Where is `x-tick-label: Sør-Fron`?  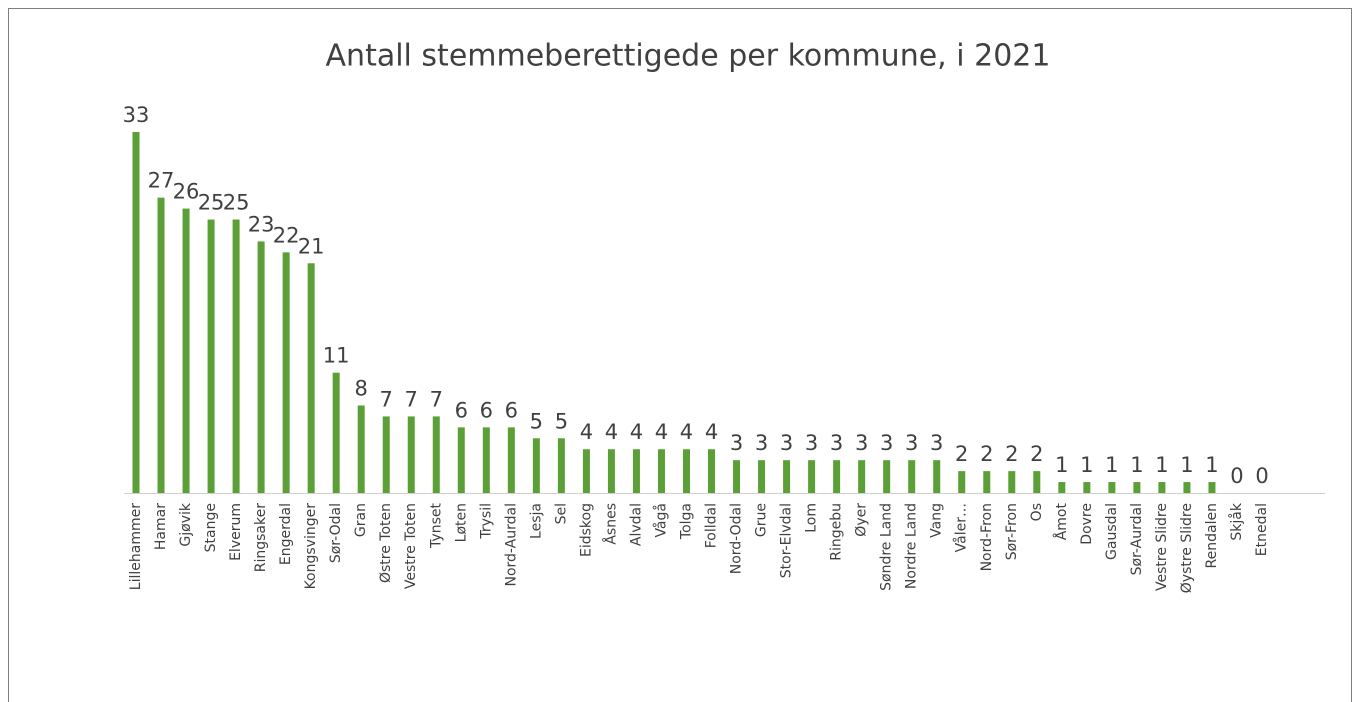 x-tick-label: Sør-Fron is located at coordinates (1012, 531).